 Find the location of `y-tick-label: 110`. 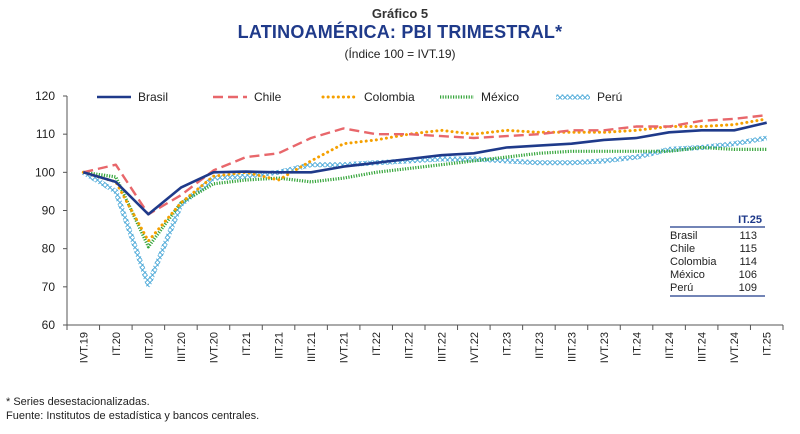

y-tick-label: 110 is located at coordinates (45, 134).